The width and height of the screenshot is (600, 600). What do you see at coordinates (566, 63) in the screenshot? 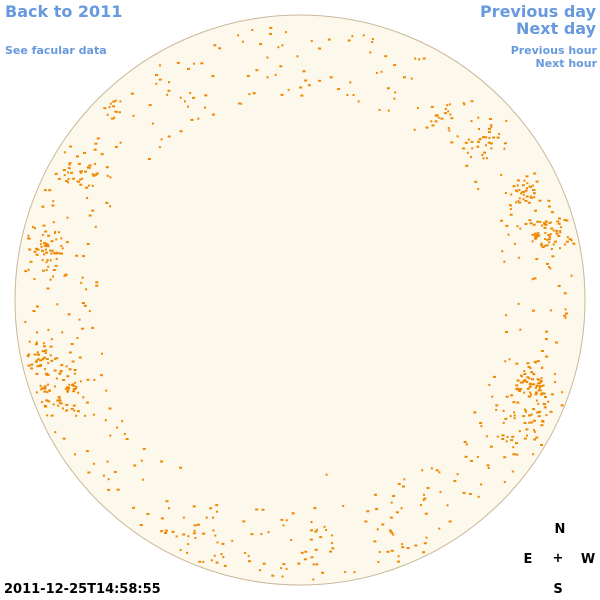
I see `next-hour-link: Next hour` at bounding box center [566, 63].